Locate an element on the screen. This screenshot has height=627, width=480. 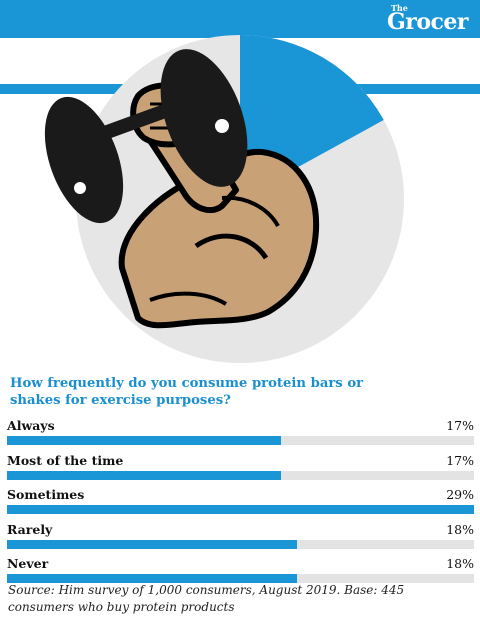
bar-category-label: Sometimes is located at coordinates (46, 494).